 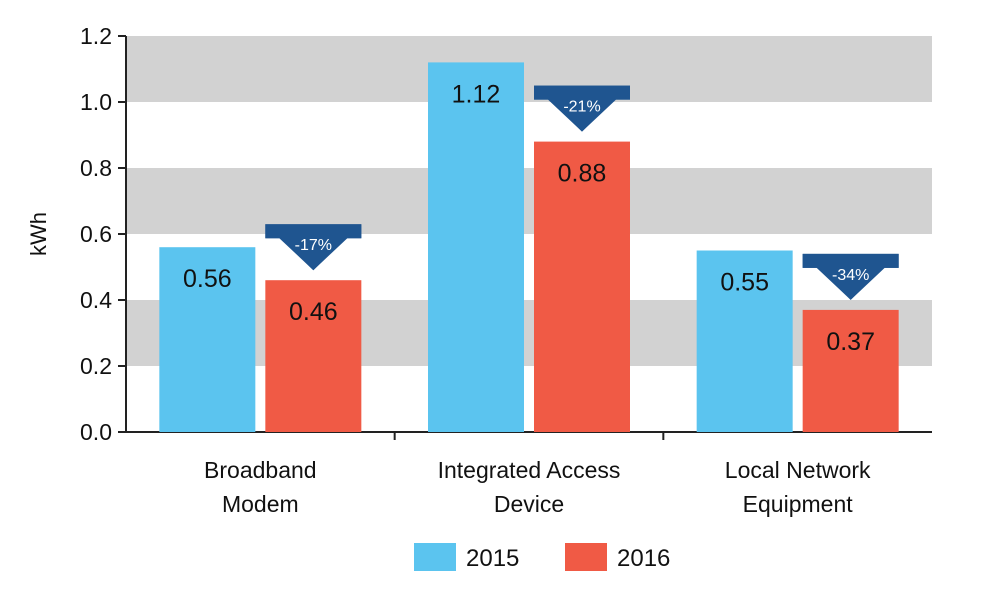 I want to click on x-category-label: Modem, so click(x=260, y=504).